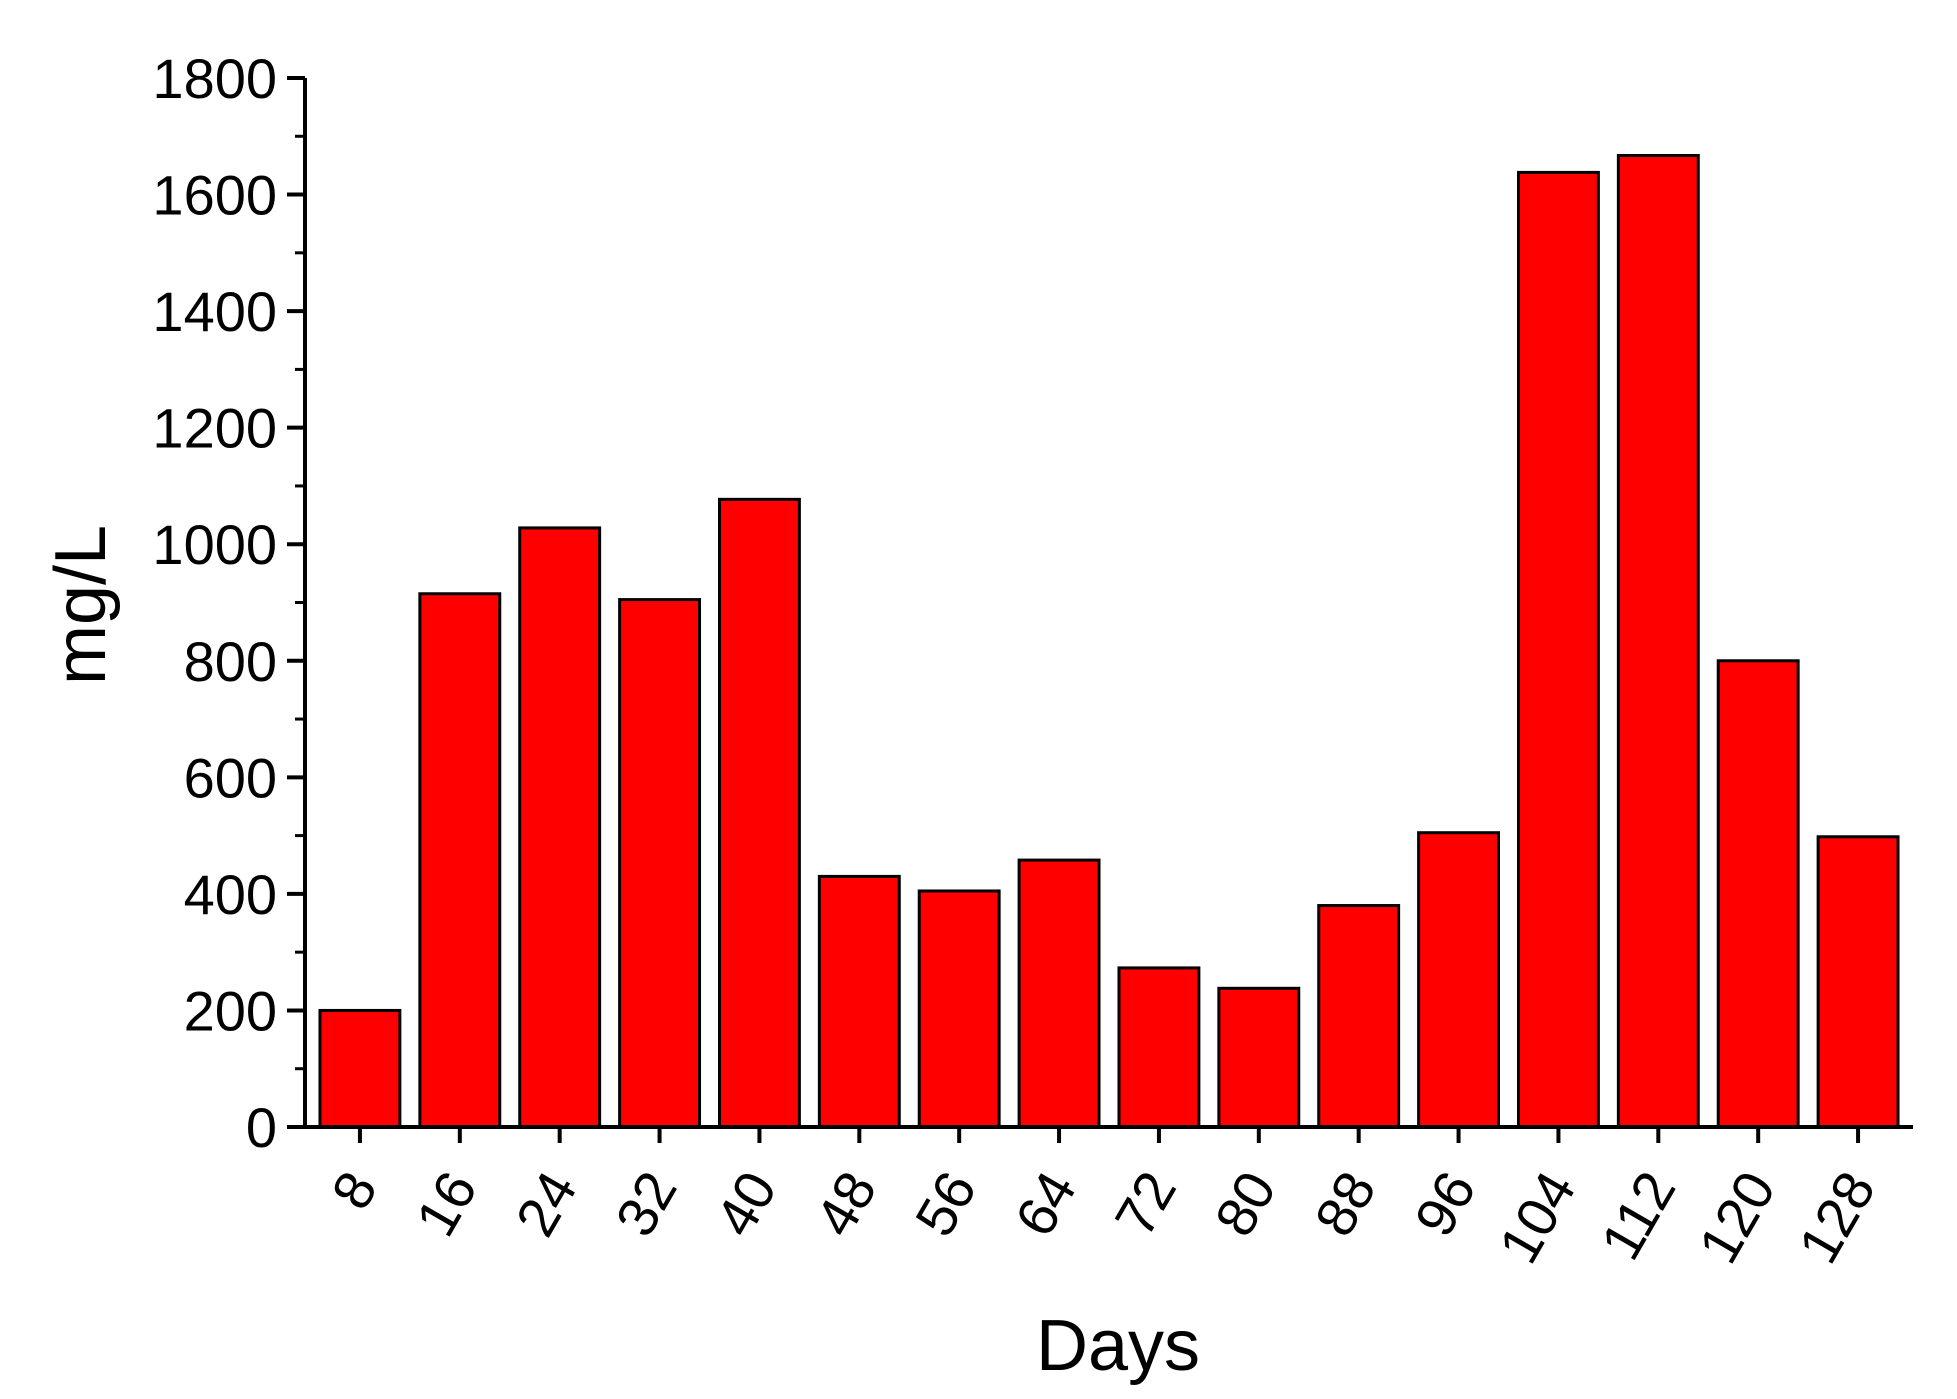 This screenshot has width=1957, height=1399. What do you see at coordinates (1536, 1217) in the screenshot?
I see `x-tick-label: 104` at bounding box center [1536, 1217].